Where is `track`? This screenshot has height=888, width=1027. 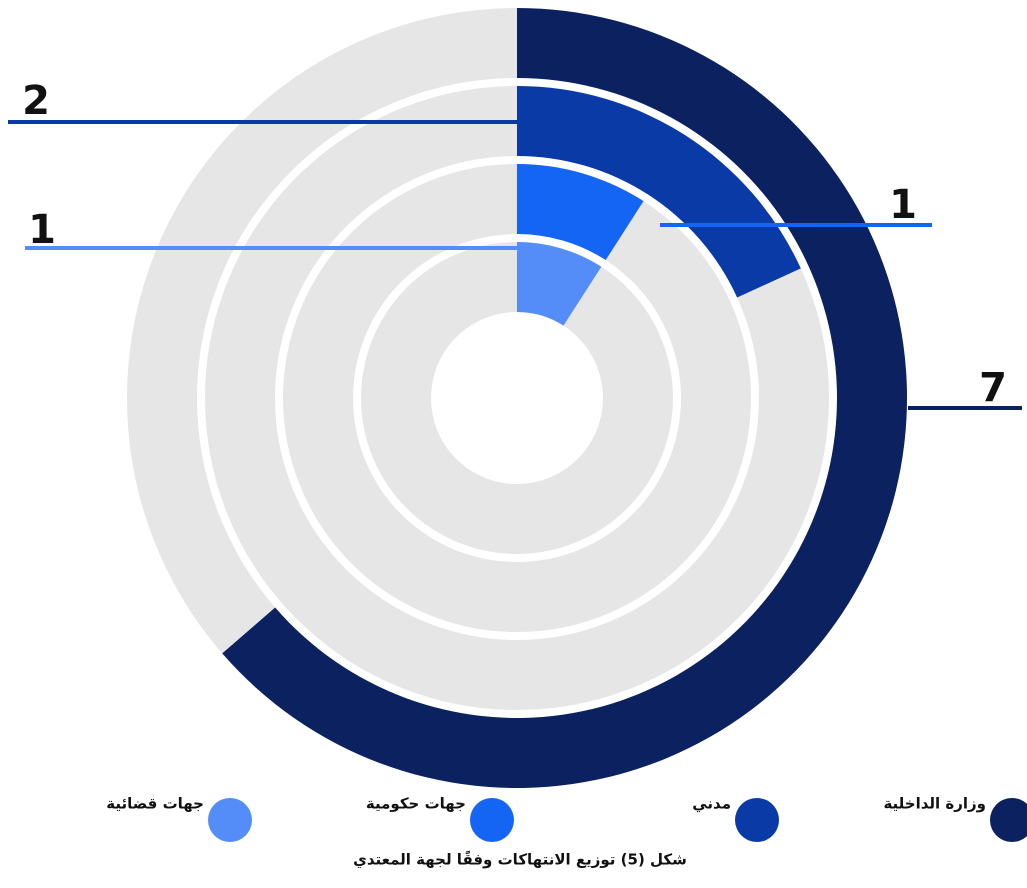 track is located at coordinates (517, 398).